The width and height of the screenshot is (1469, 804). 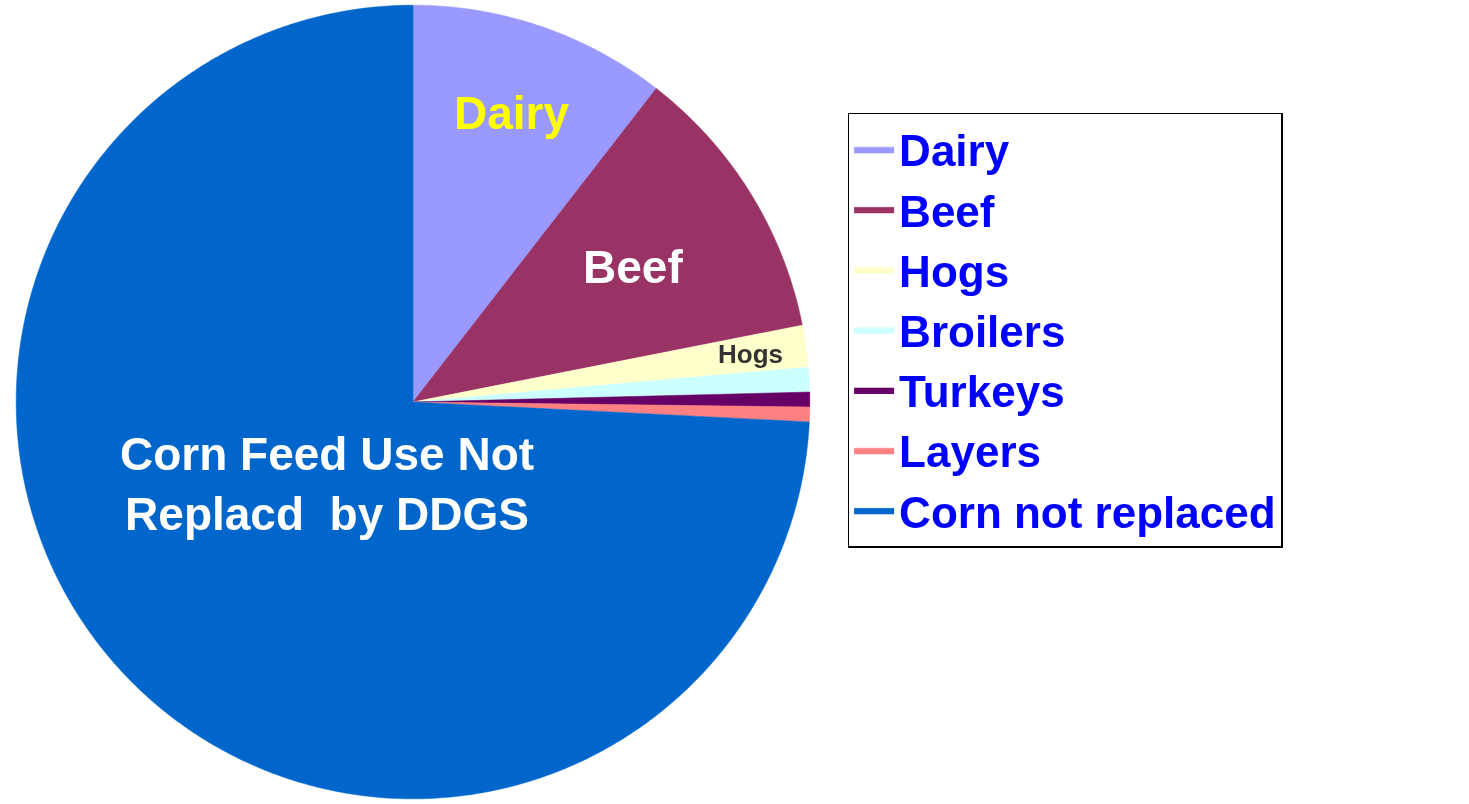 I want to click on legend-label: Beef, so click(x=947, y=211).